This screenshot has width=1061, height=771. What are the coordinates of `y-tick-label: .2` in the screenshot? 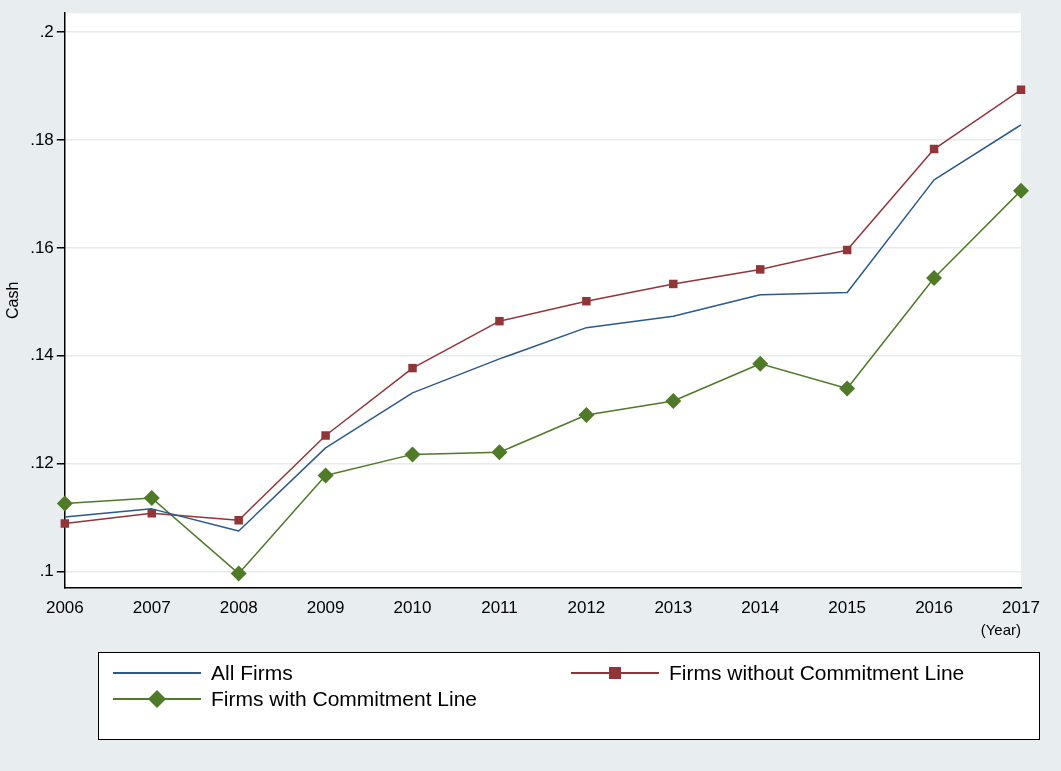 It's located at (46, 31).